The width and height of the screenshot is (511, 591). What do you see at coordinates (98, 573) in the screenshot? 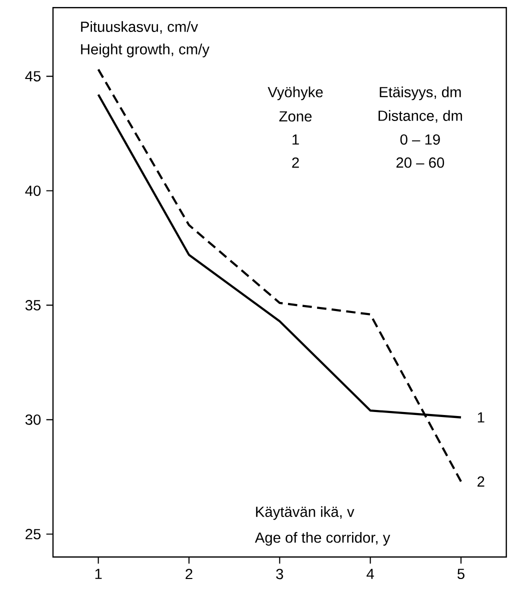
I see `x-tick-label: 1` at bounding box center [98, 573].